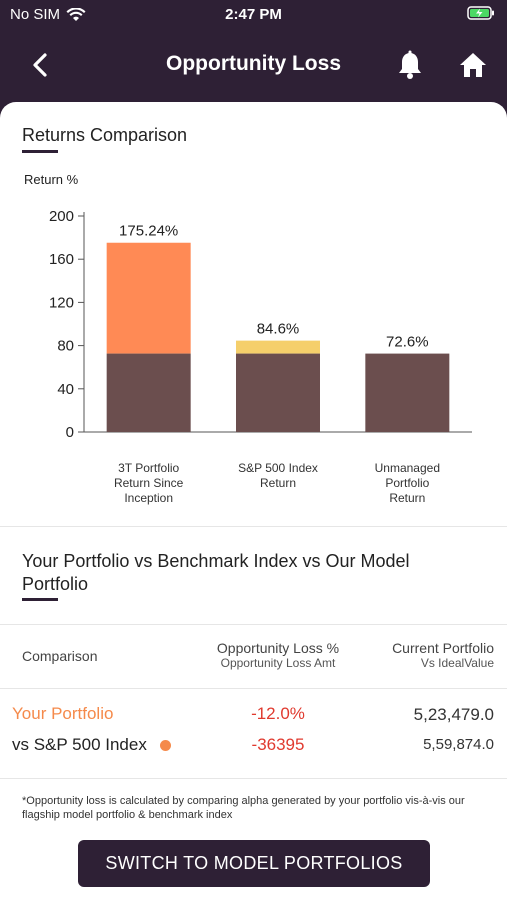 The height and width of the screenshot is (900, 507). What do you see at coordinates (253, 624) in the screenshot?
I see `table-top-divider` at bounding box center [253, 624].